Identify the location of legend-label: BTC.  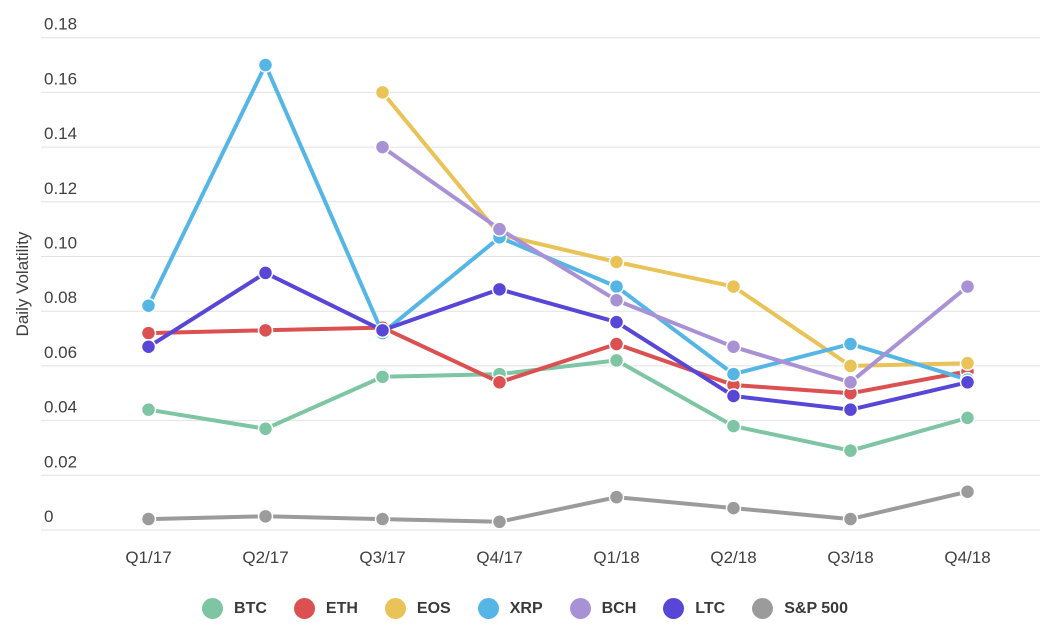
(250, 608).